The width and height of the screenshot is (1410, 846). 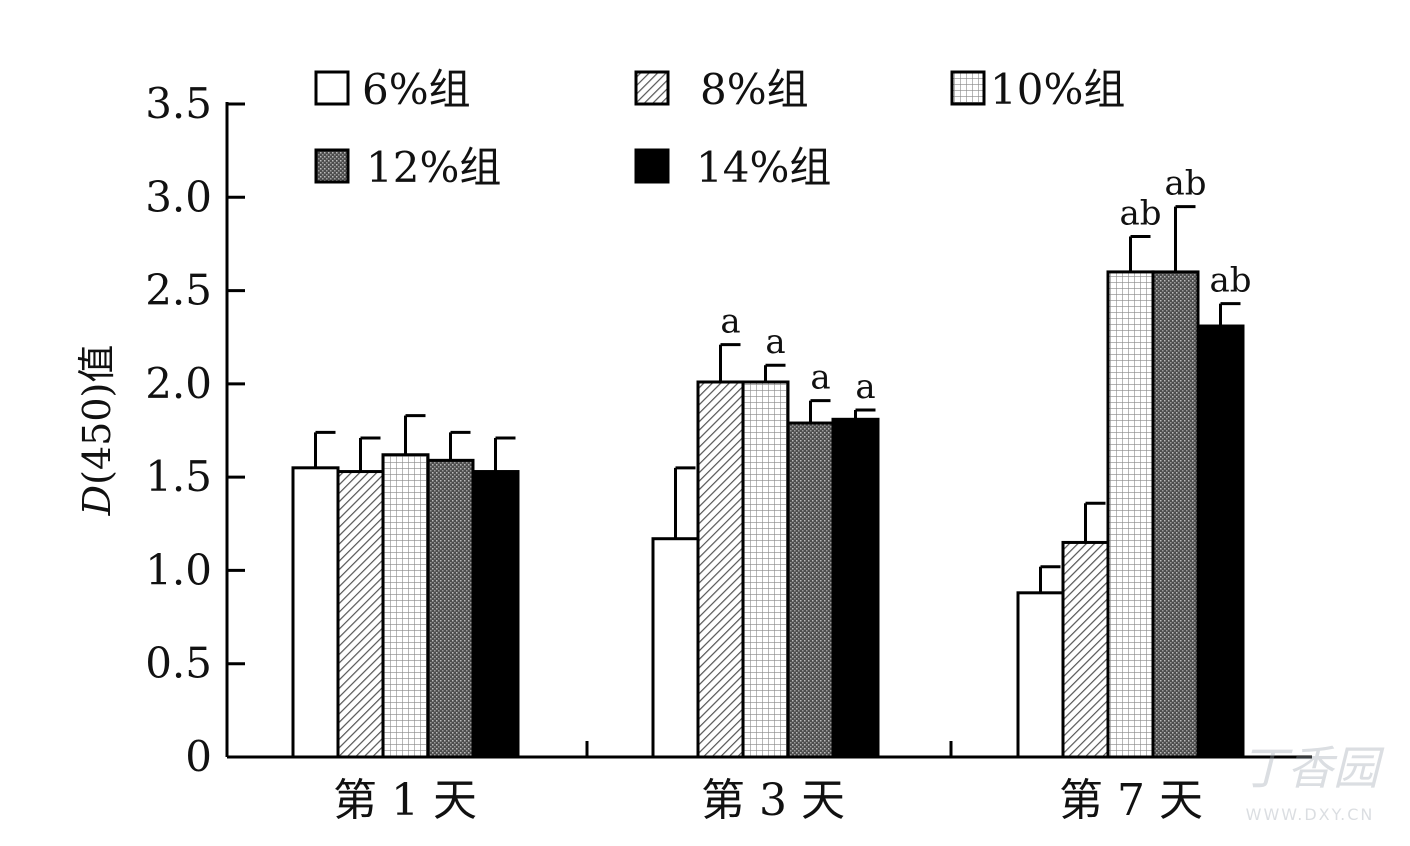 What do you see at coordinates (97, 500) in the screenshot?
I see `y-axis-label-italic: D` at bounding box center [97, 500].